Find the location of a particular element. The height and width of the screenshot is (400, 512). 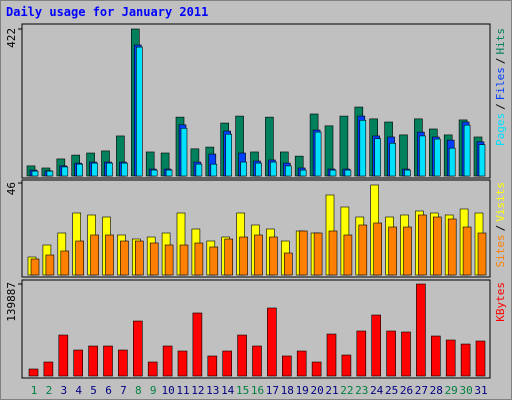

x-tick-label: 14 is located at coordinates (228, 390).